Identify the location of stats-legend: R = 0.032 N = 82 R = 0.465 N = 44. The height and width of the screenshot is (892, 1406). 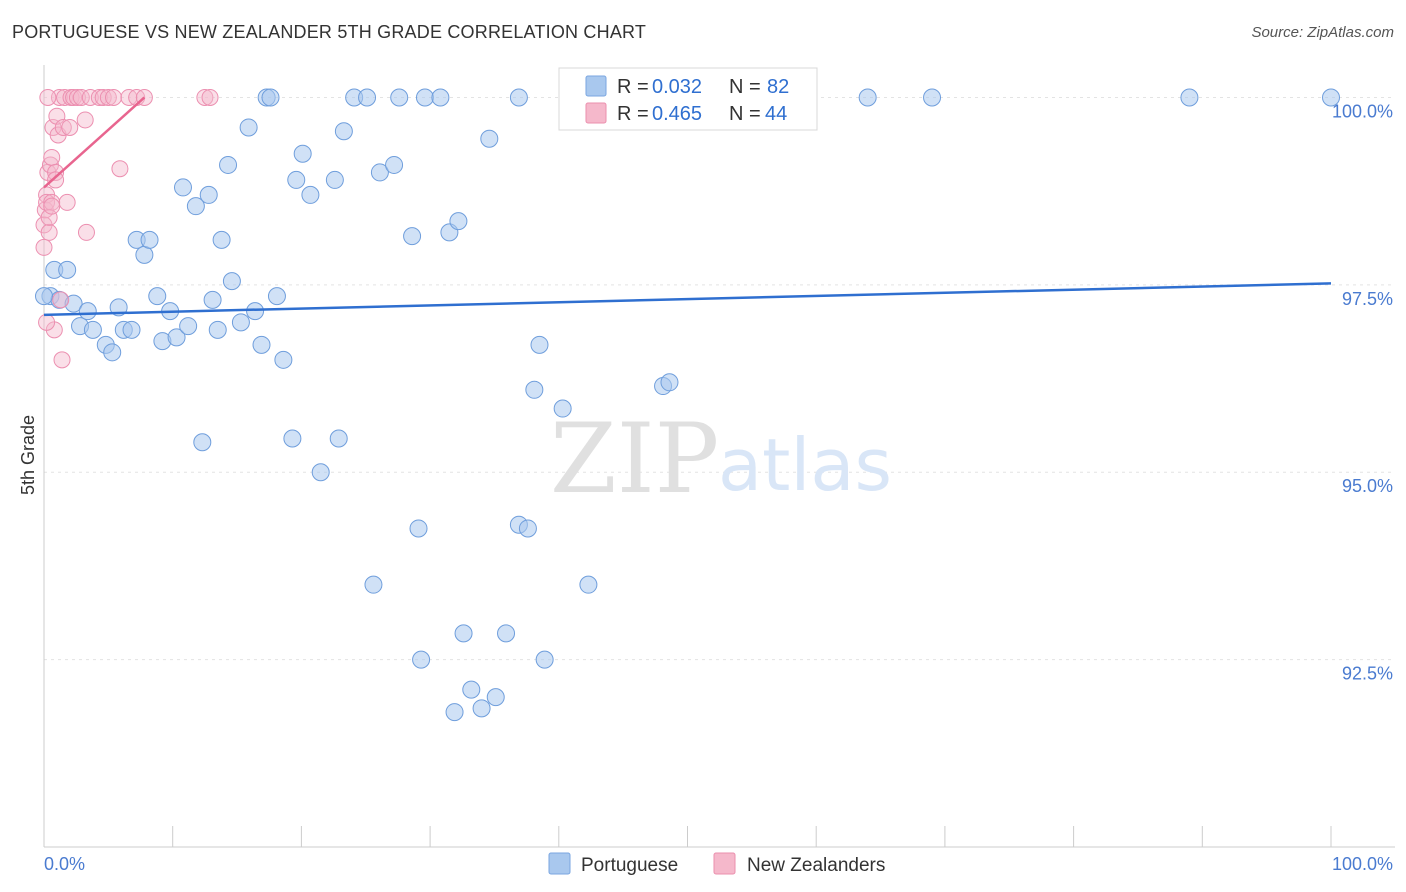
(688, 99).